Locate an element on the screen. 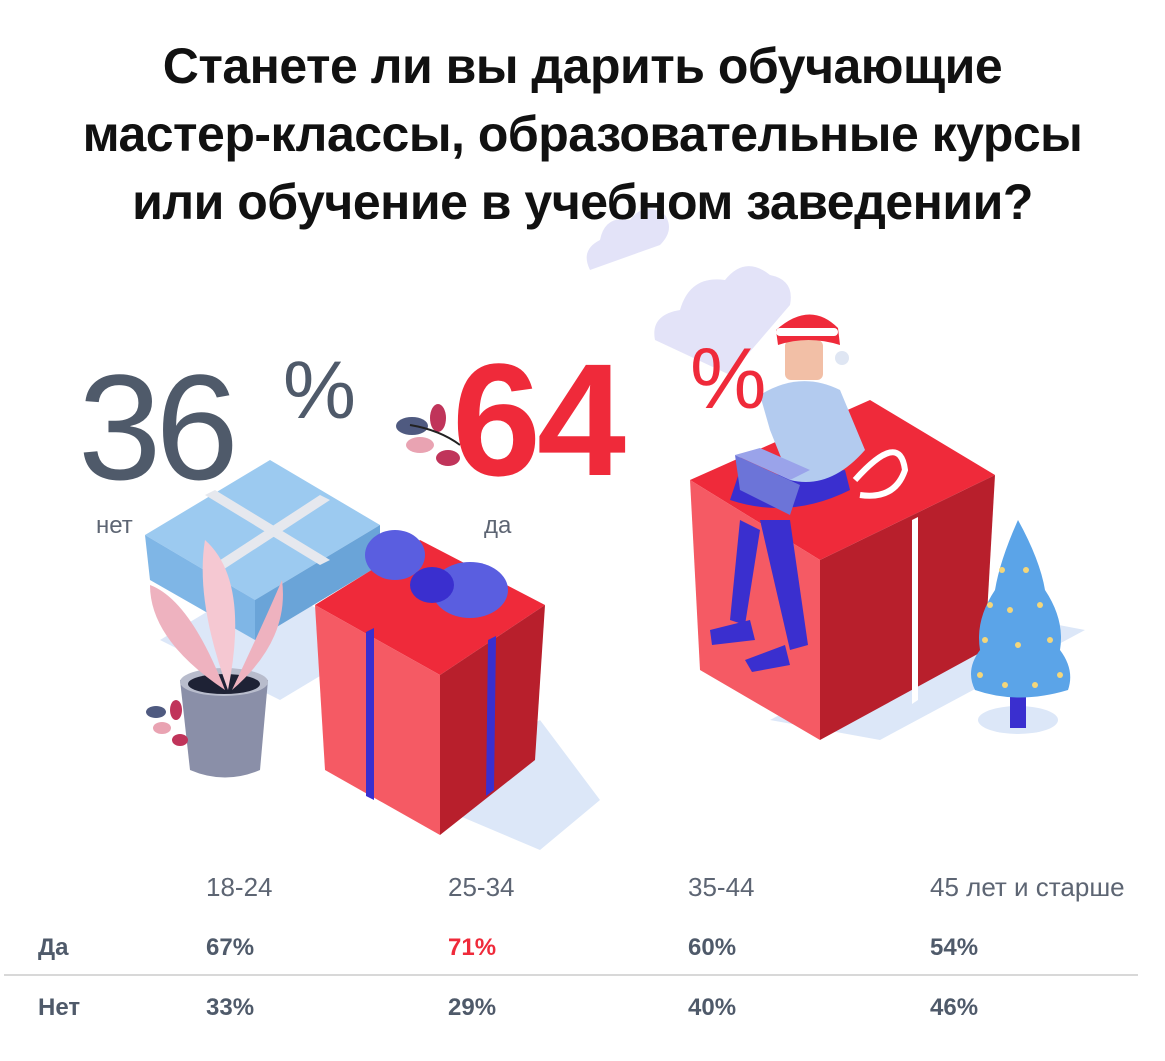 This screenshot has width=1165, height=1061. column-header: 18-24 is located at coordinates (239, 887).